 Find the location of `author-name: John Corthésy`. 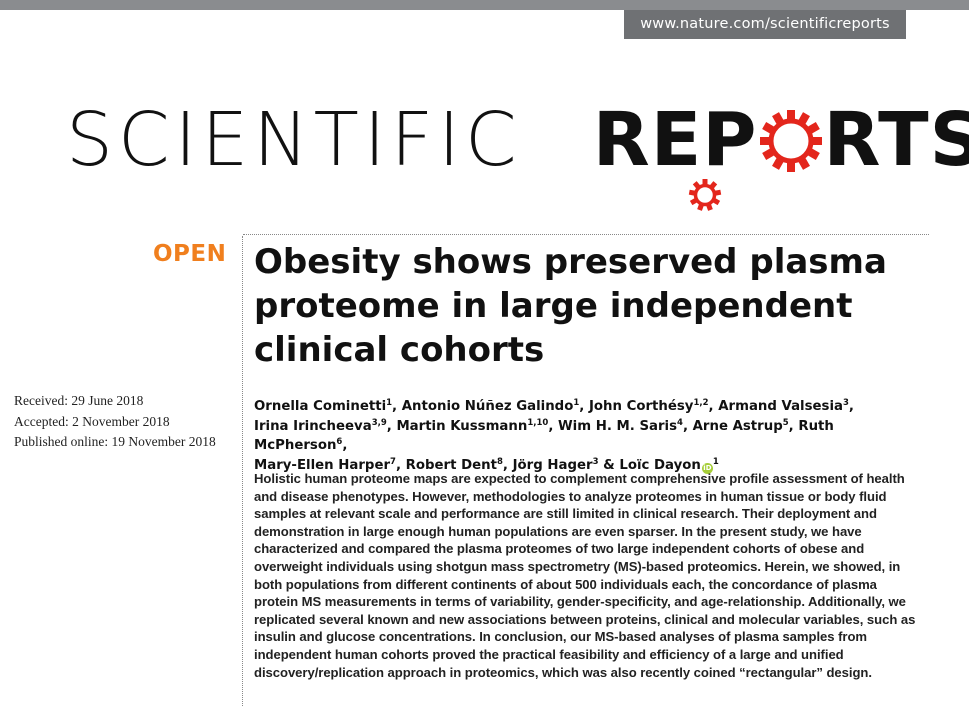

author-name: John Corthésy is located at coordinates (641, 406).